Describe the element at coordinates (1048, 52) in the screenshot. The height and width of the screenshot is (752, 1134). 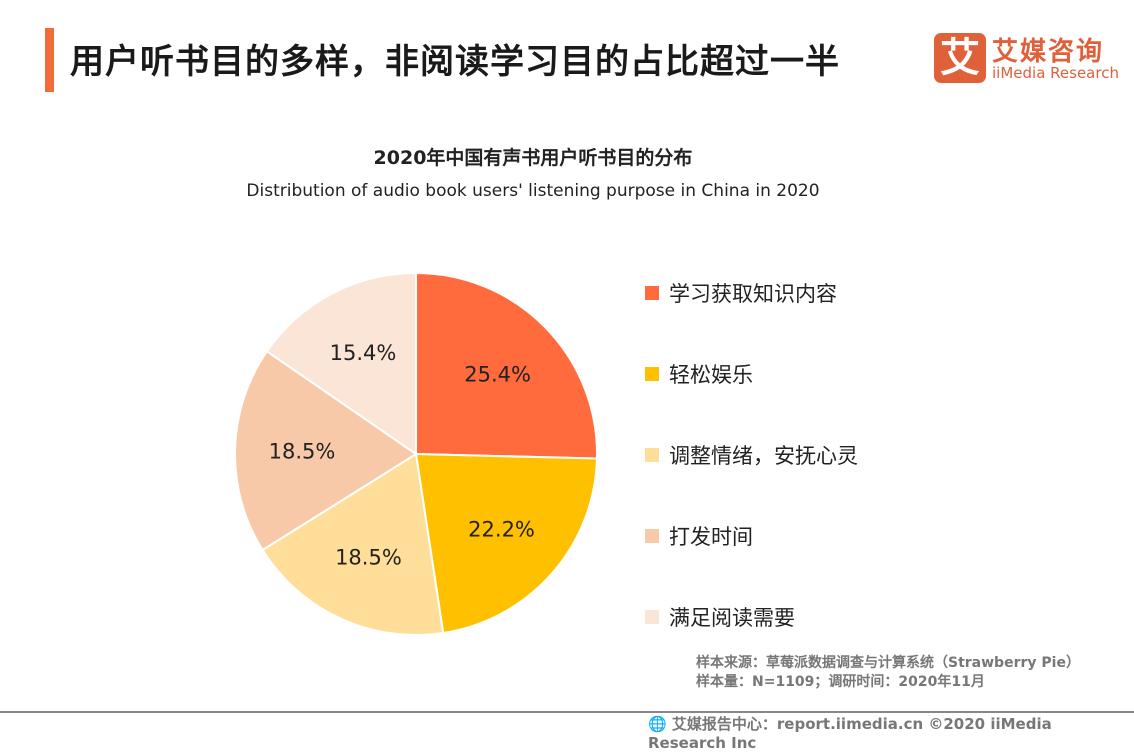
I see `logo-cn: 艾媒咨询` at that location.